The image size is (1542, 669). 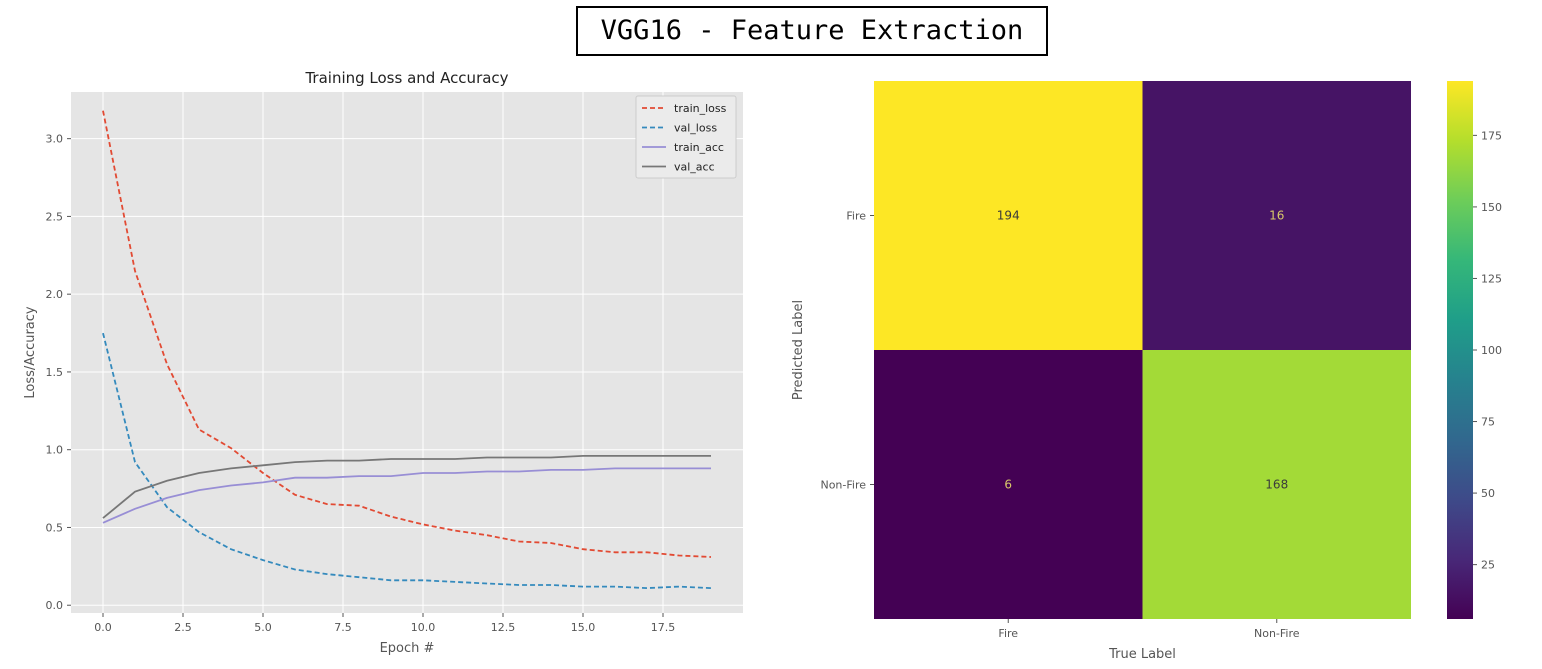 What do you see at coordinates (1491, 278) in the screenshot?
I see `colorbar-tick-label: 125` at bounding box center [1491, 278].